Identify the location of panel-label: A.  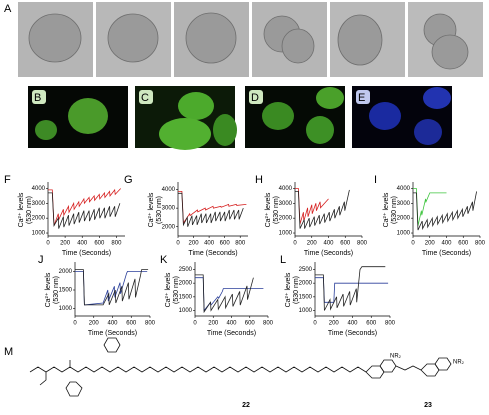
(8, 9).